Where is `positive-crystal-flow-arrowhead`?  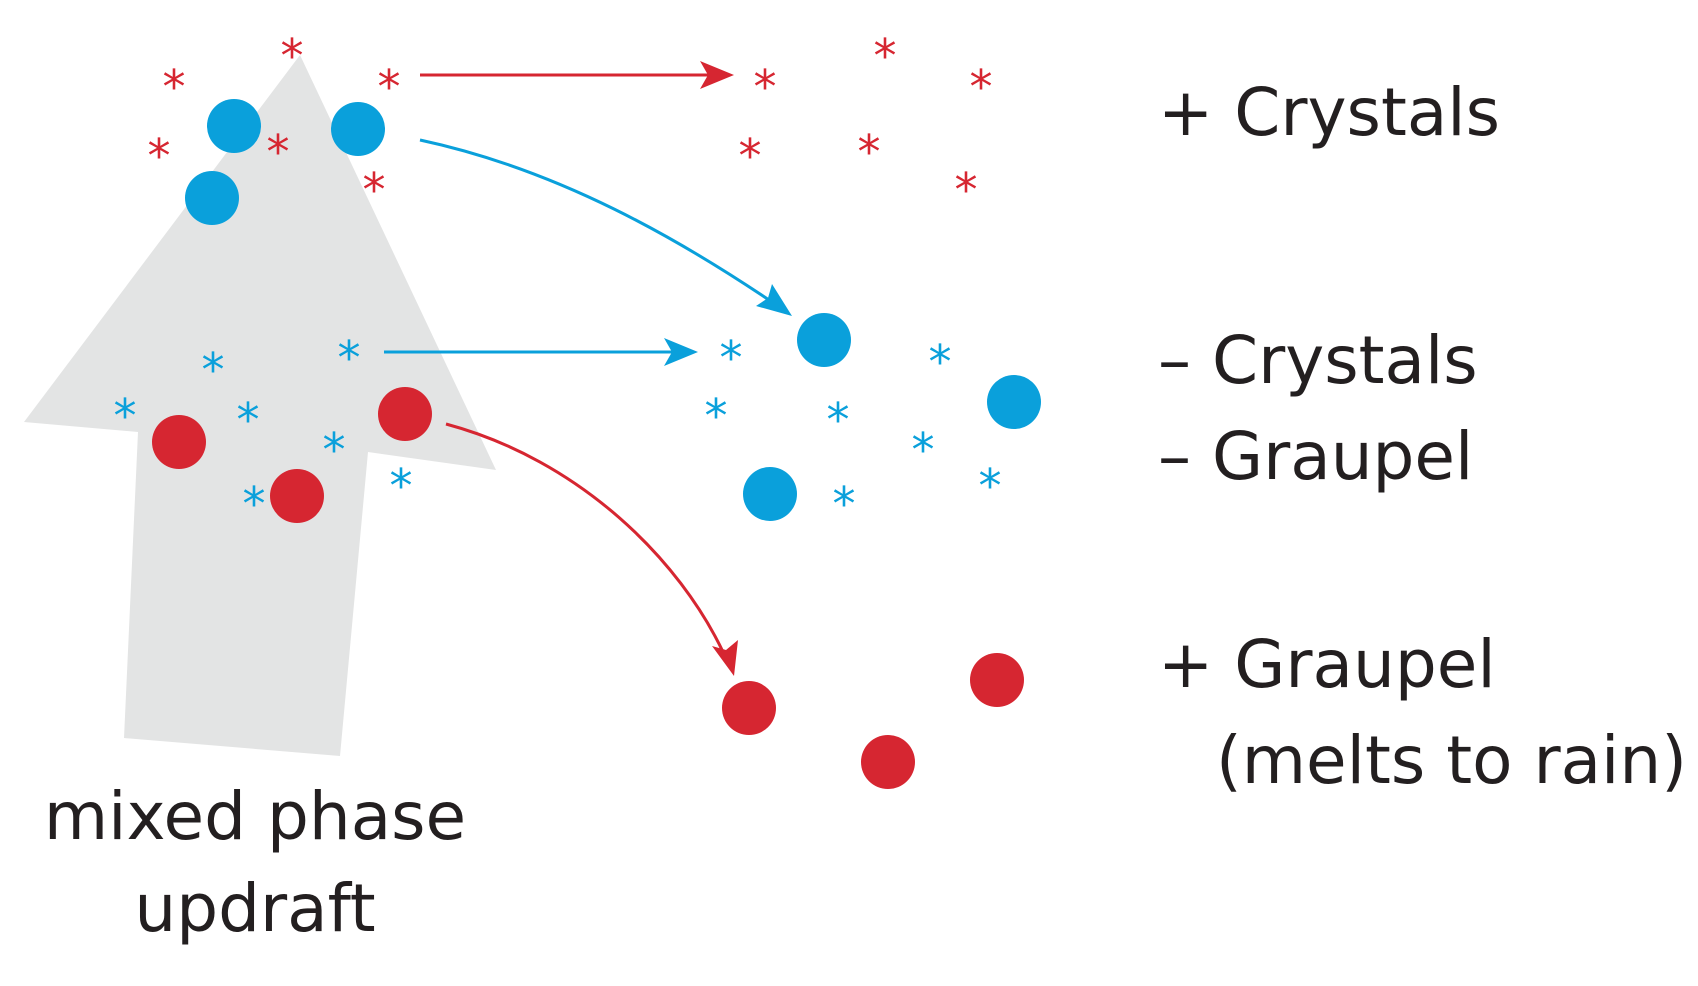 positive-crystal-flow-arrowhead is located at coordinates (717, 75).